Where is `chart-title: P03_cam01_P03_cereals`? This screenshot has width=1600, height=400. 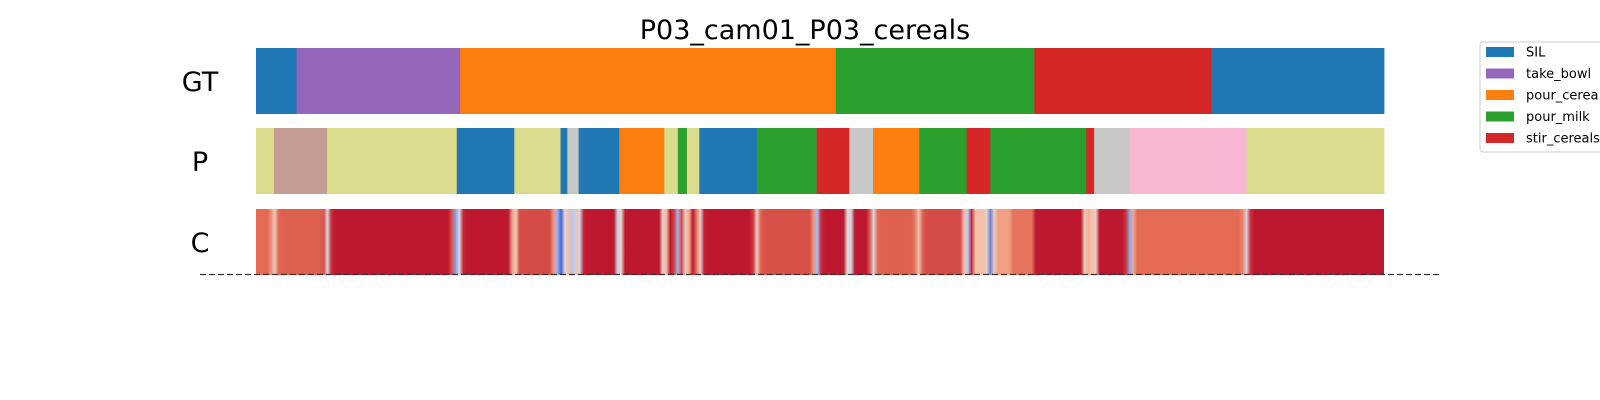
chart-title: P03_cam01_P03_cereals is located at coordinates (805, 30).